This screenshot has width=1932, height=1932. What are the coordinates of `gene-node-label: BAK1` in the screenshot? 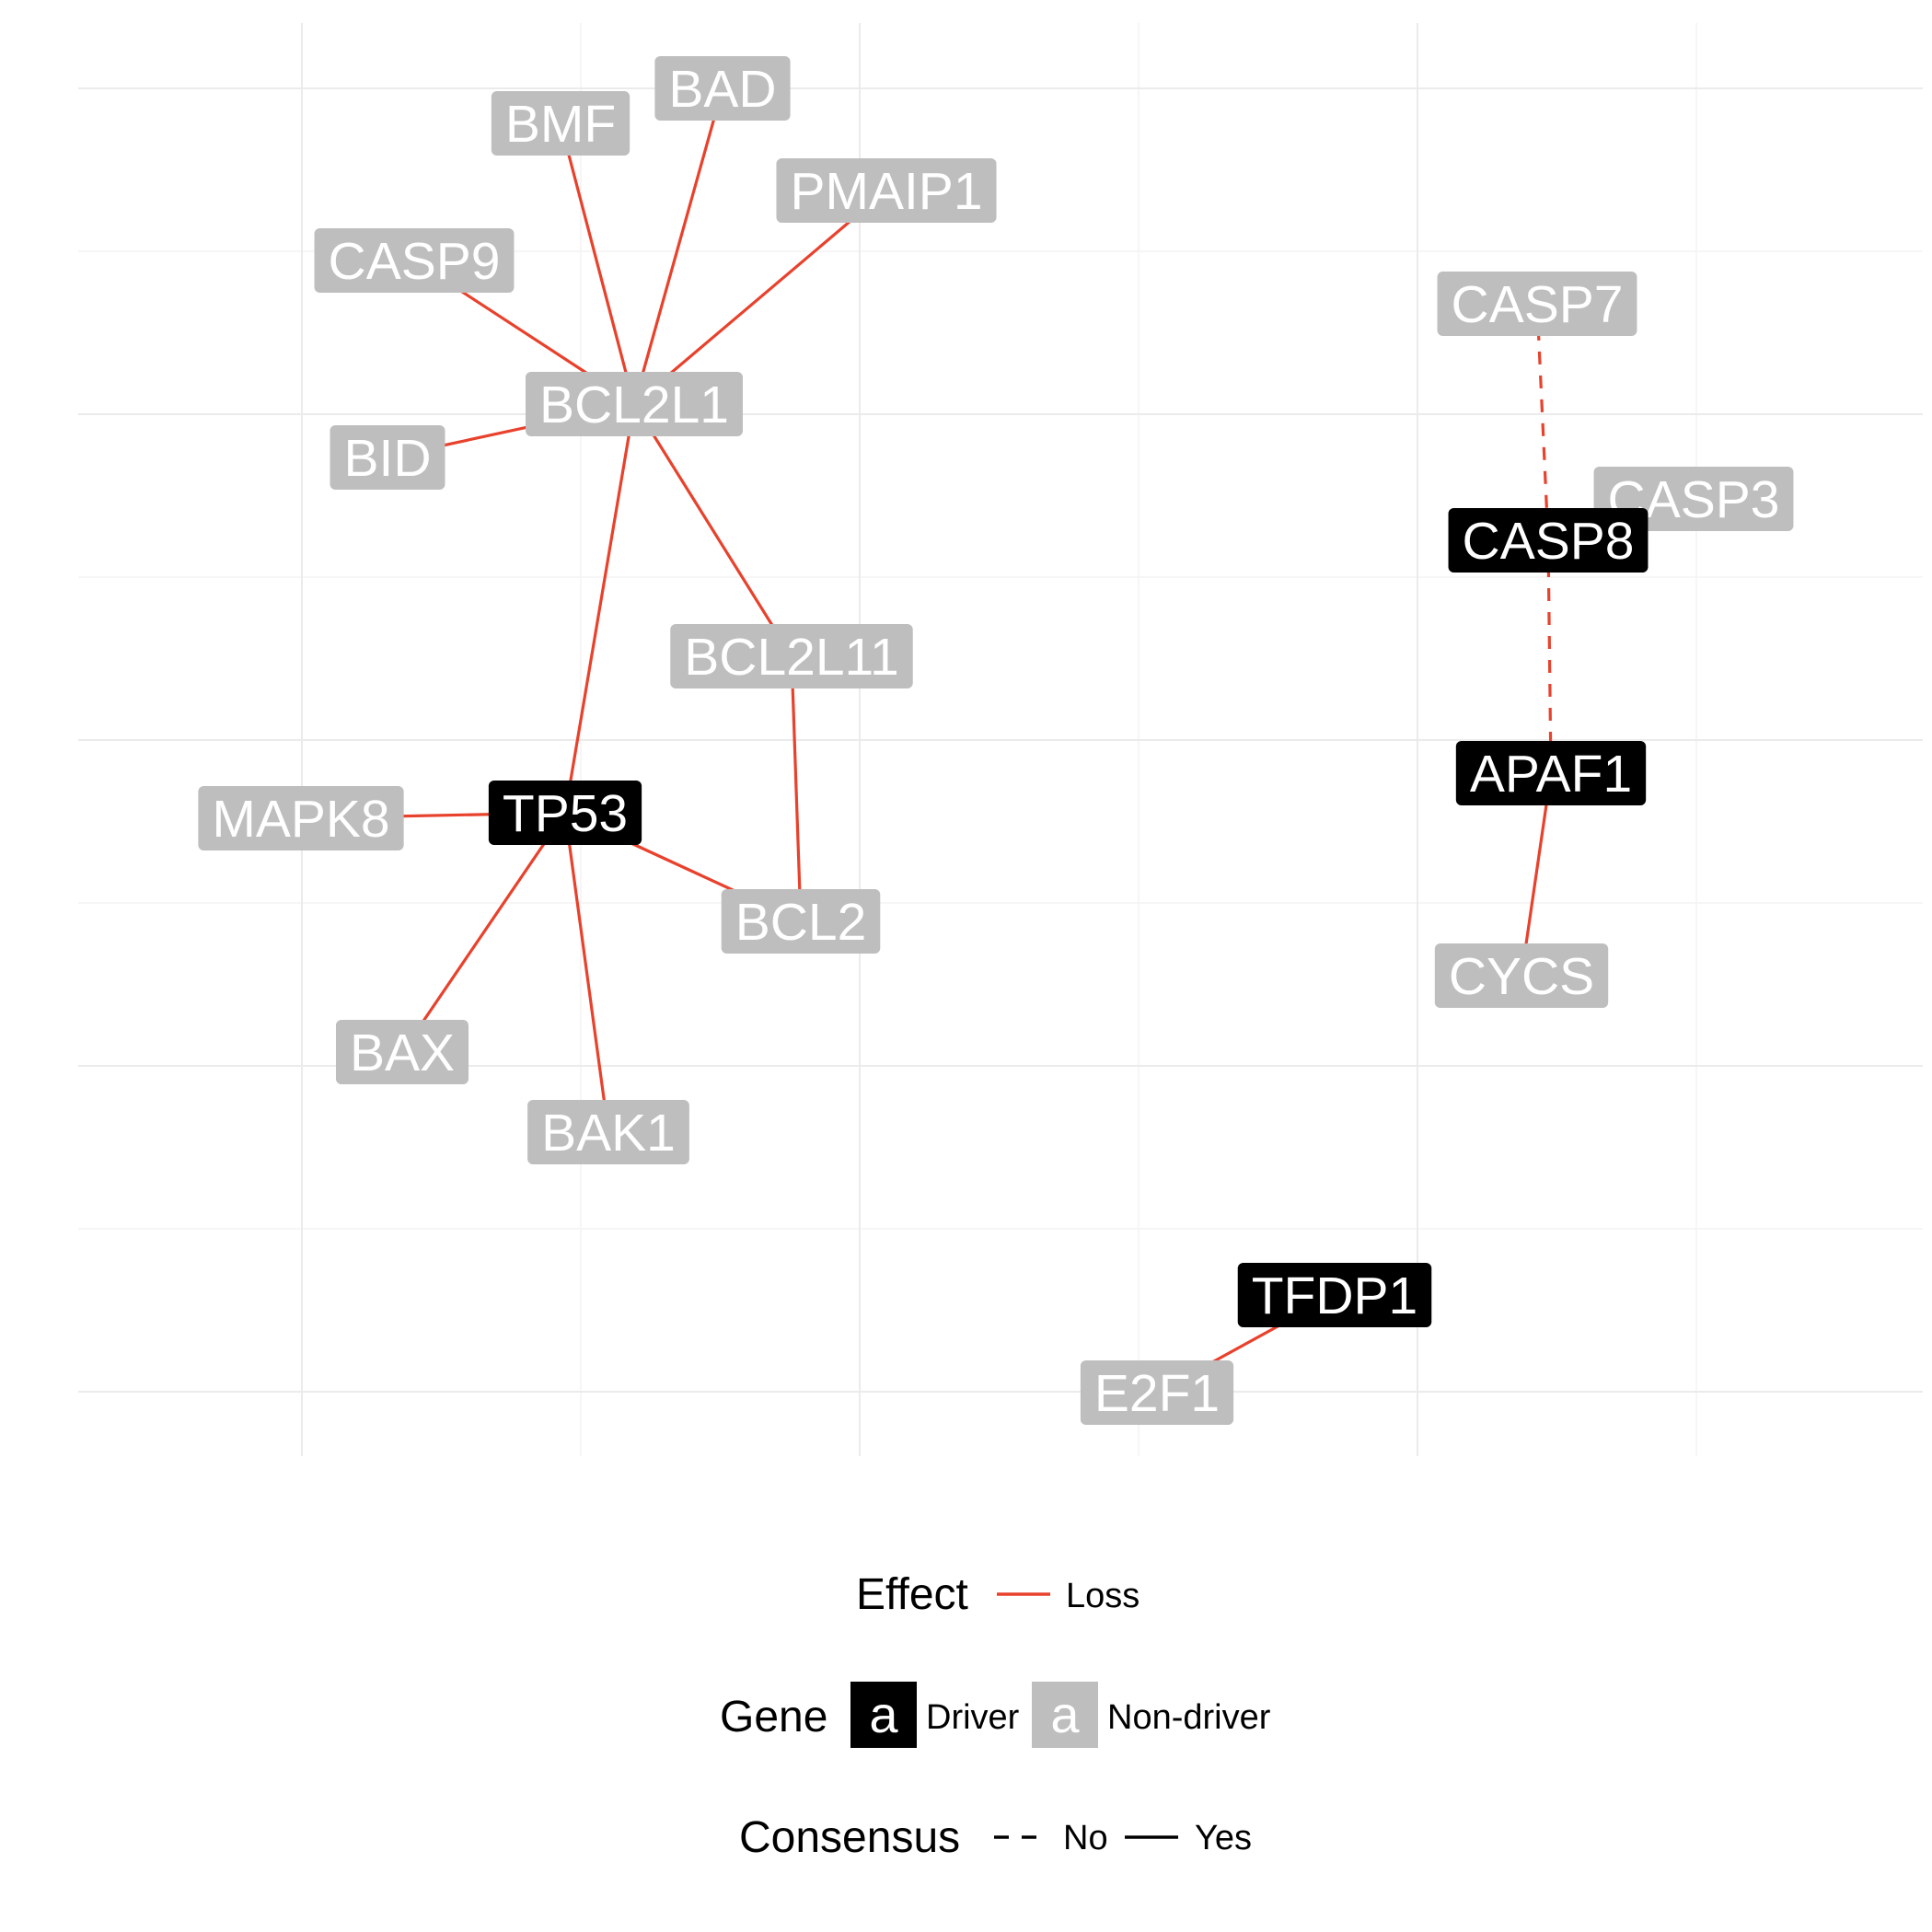 It's located at (608, 1133).